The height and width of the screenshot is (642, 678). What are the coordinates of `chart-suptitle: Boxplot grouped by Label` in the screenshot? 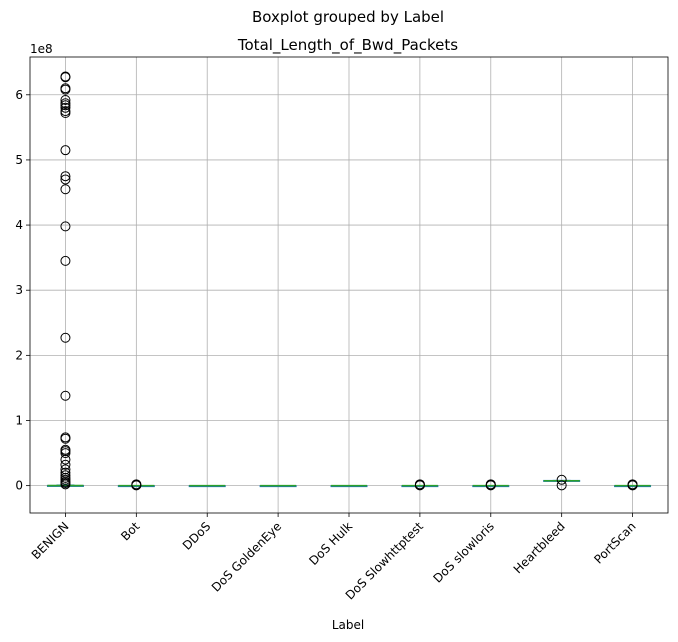 It's located at (348, 17).